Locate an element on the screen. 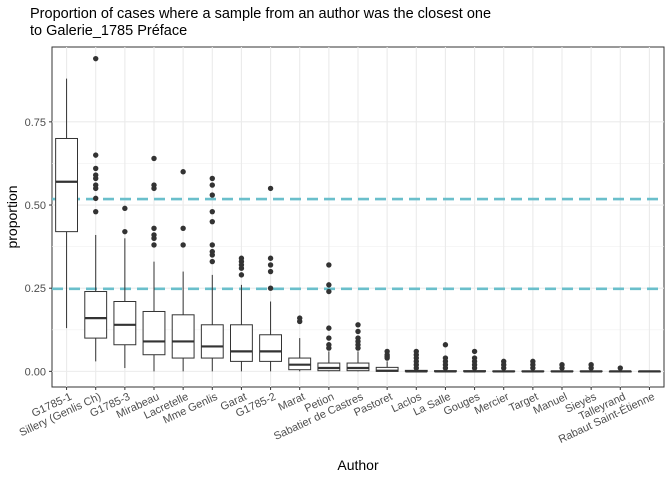 The image size is (672, 480). y-tick-label: 0.25 is located at coordinates (35, 289).